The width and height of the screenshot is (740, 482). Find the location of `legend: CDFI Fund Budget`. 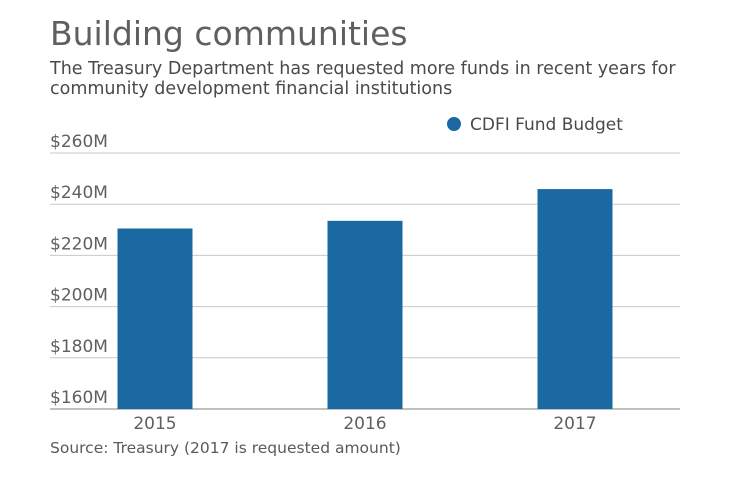

legend: CDFI Fund Budget is located at coordinates (535, 125).